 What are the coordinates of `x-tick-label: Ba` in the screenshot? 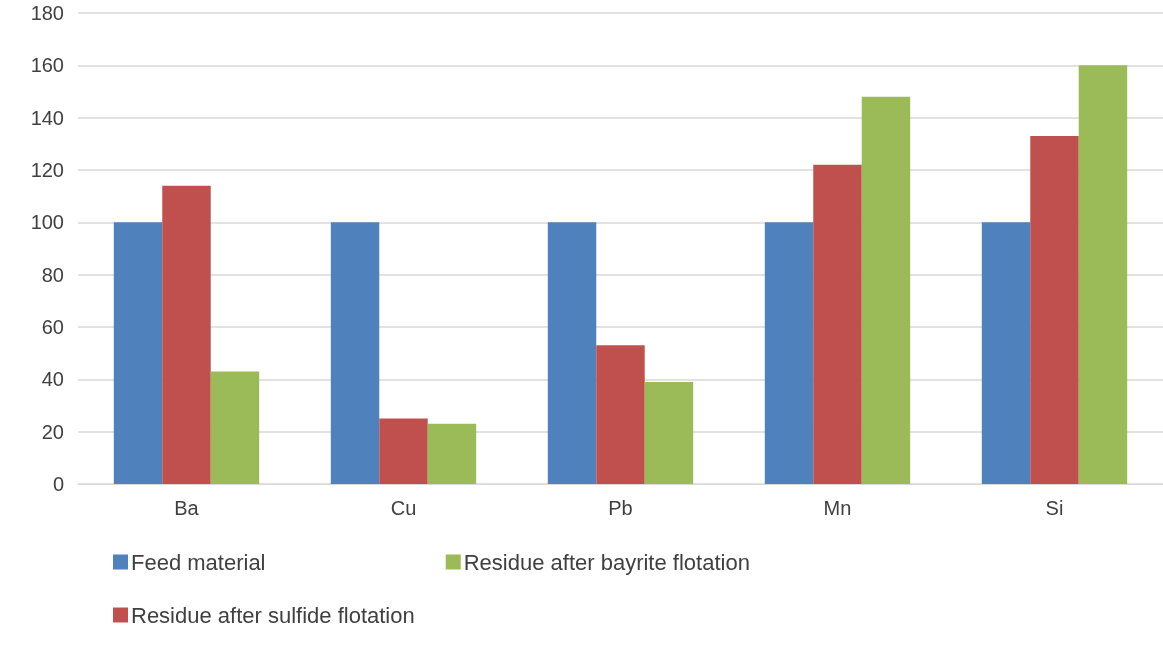 It's located at (187, 508).